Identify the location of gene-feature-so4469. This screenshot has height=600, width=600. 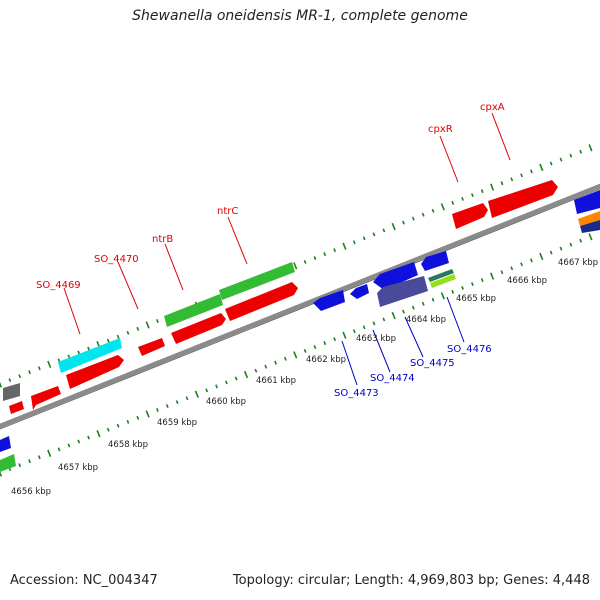
(90, 355).